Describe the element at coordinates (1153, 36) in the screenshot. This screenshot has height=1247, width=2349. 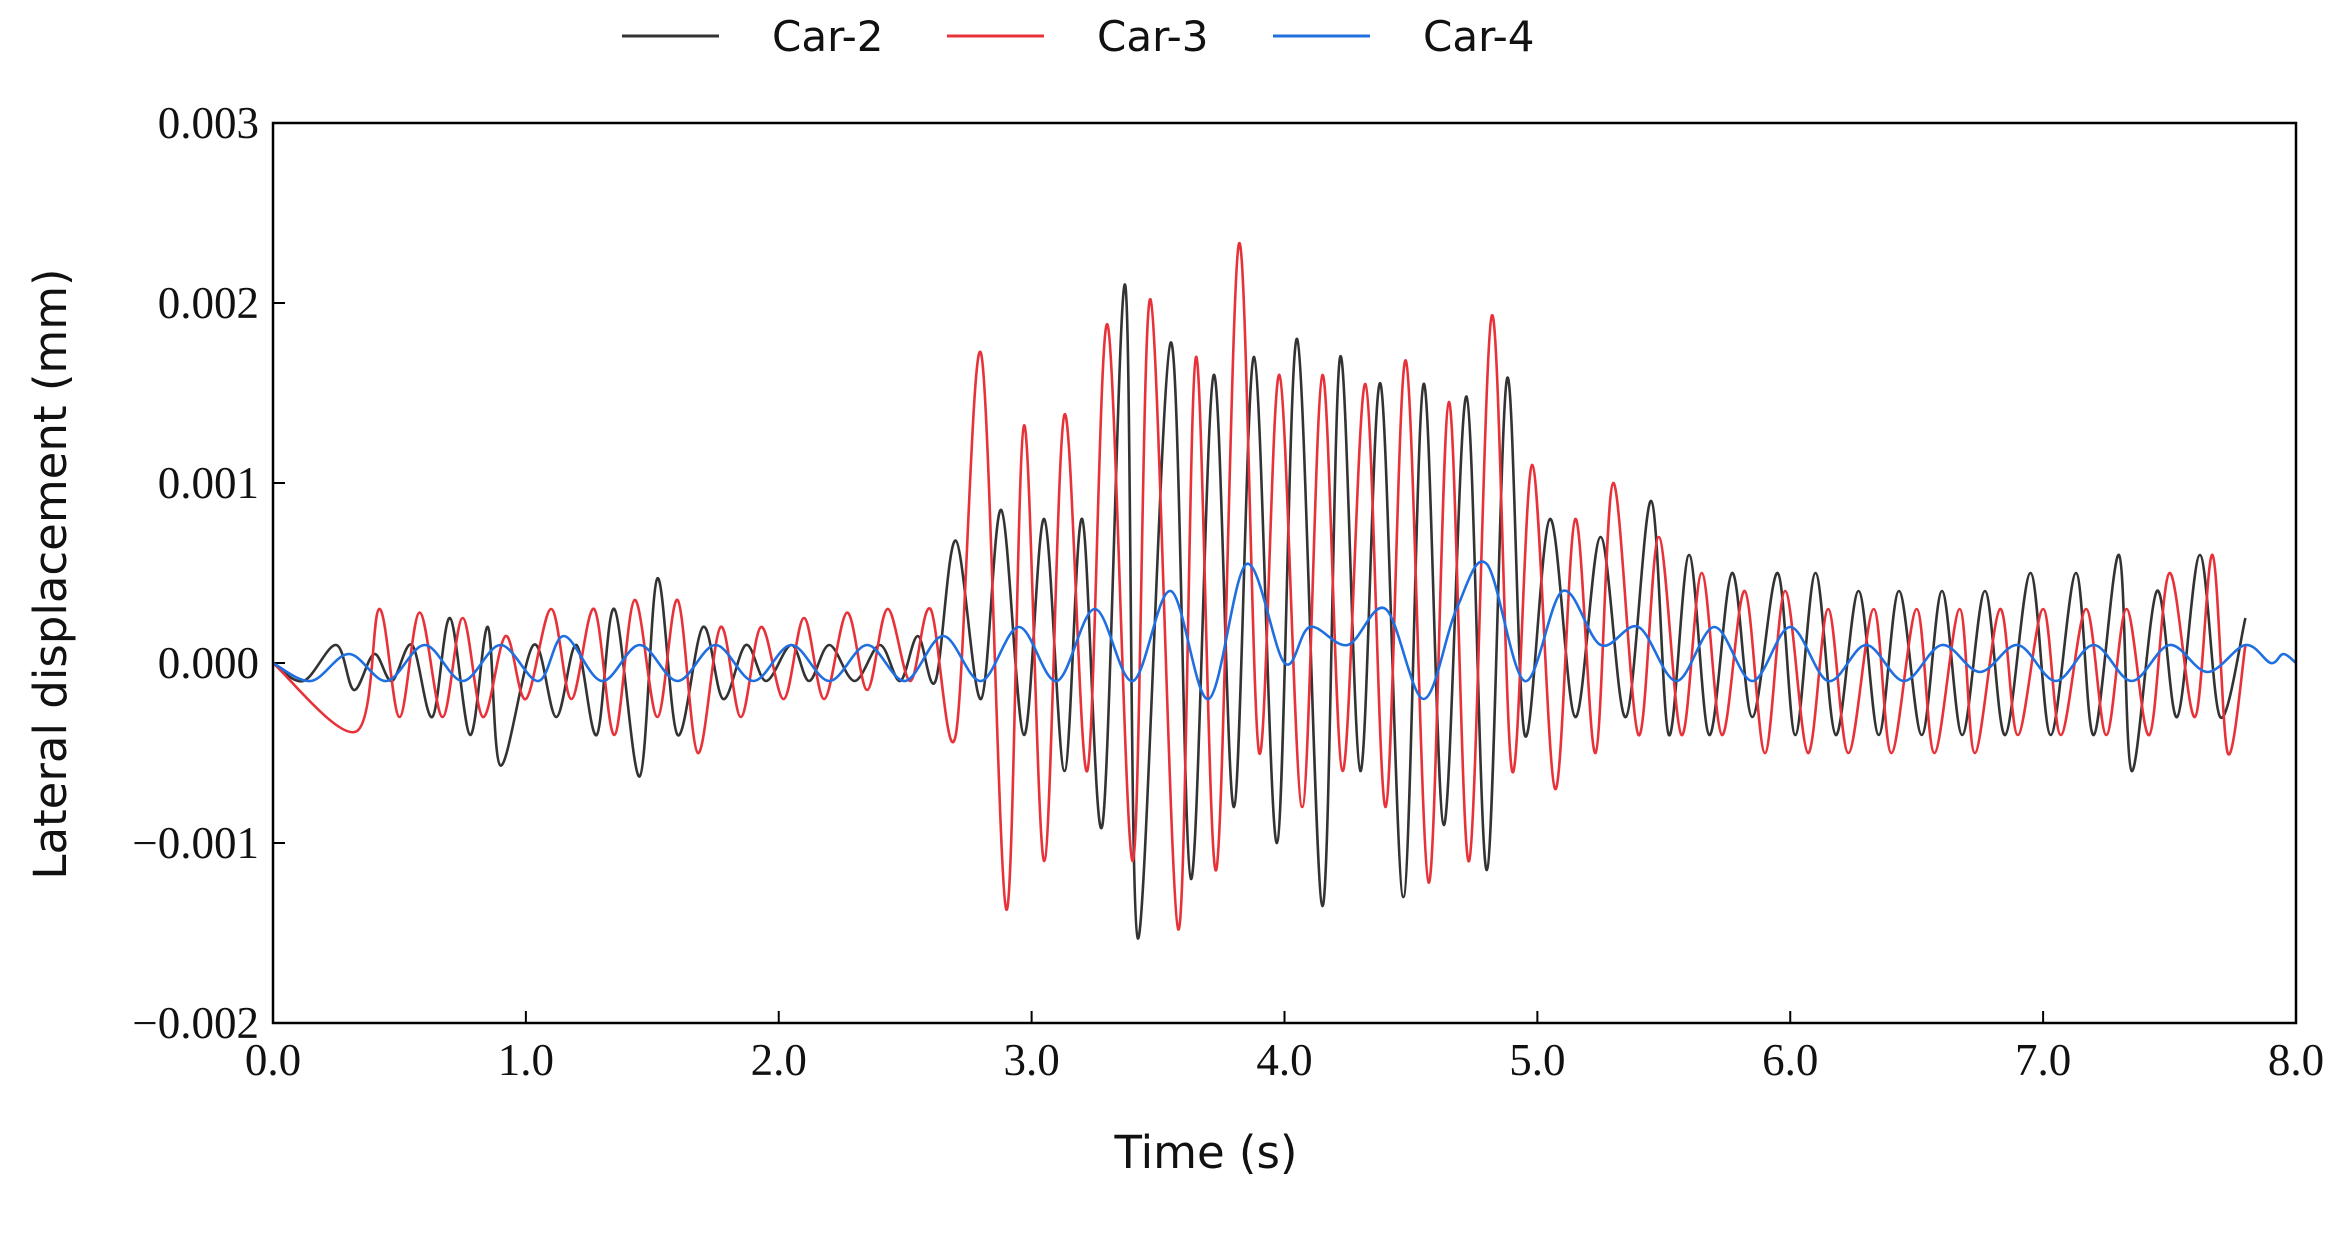
I see `legend-label: Car-3` at that location.